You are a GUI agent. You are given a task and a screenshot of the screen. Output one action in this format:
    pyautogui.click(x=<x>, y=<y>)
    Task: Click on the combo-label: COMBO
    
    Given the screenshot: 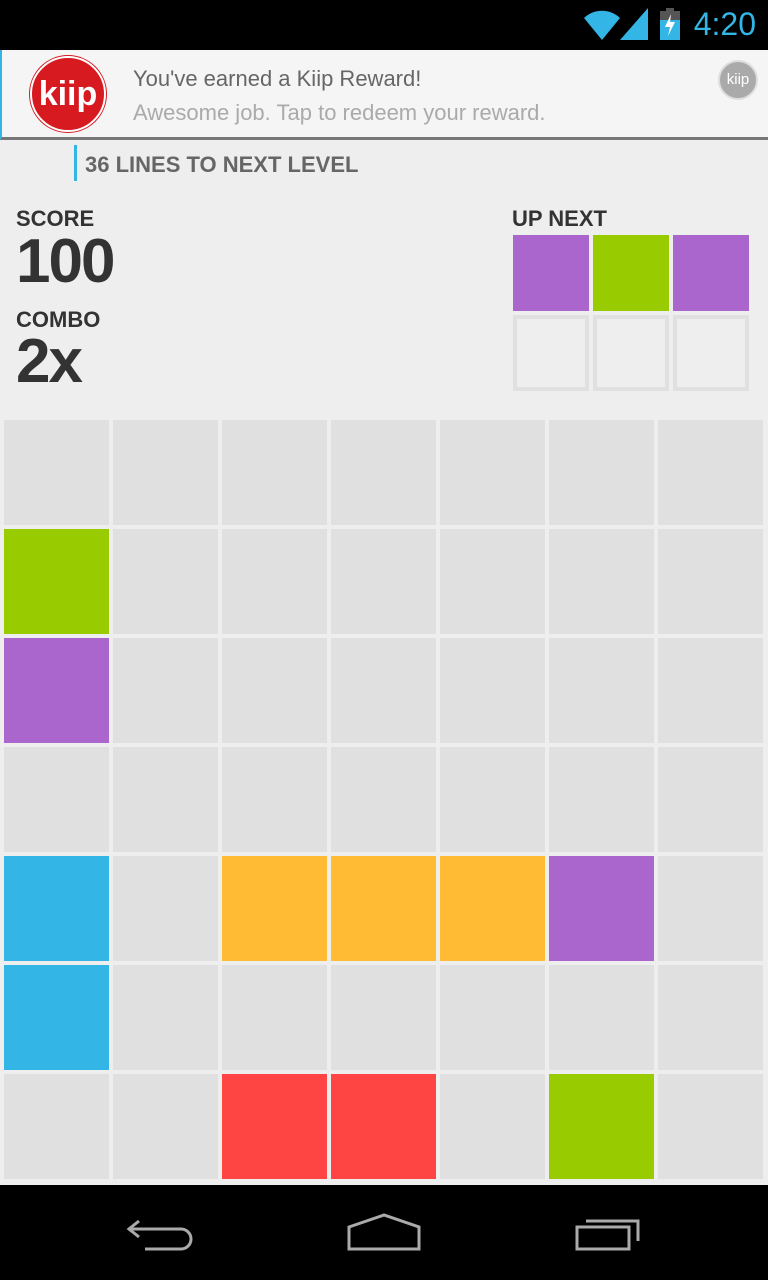 What is the action you would take?
    pyautogui.click(x=58, y=319)
    